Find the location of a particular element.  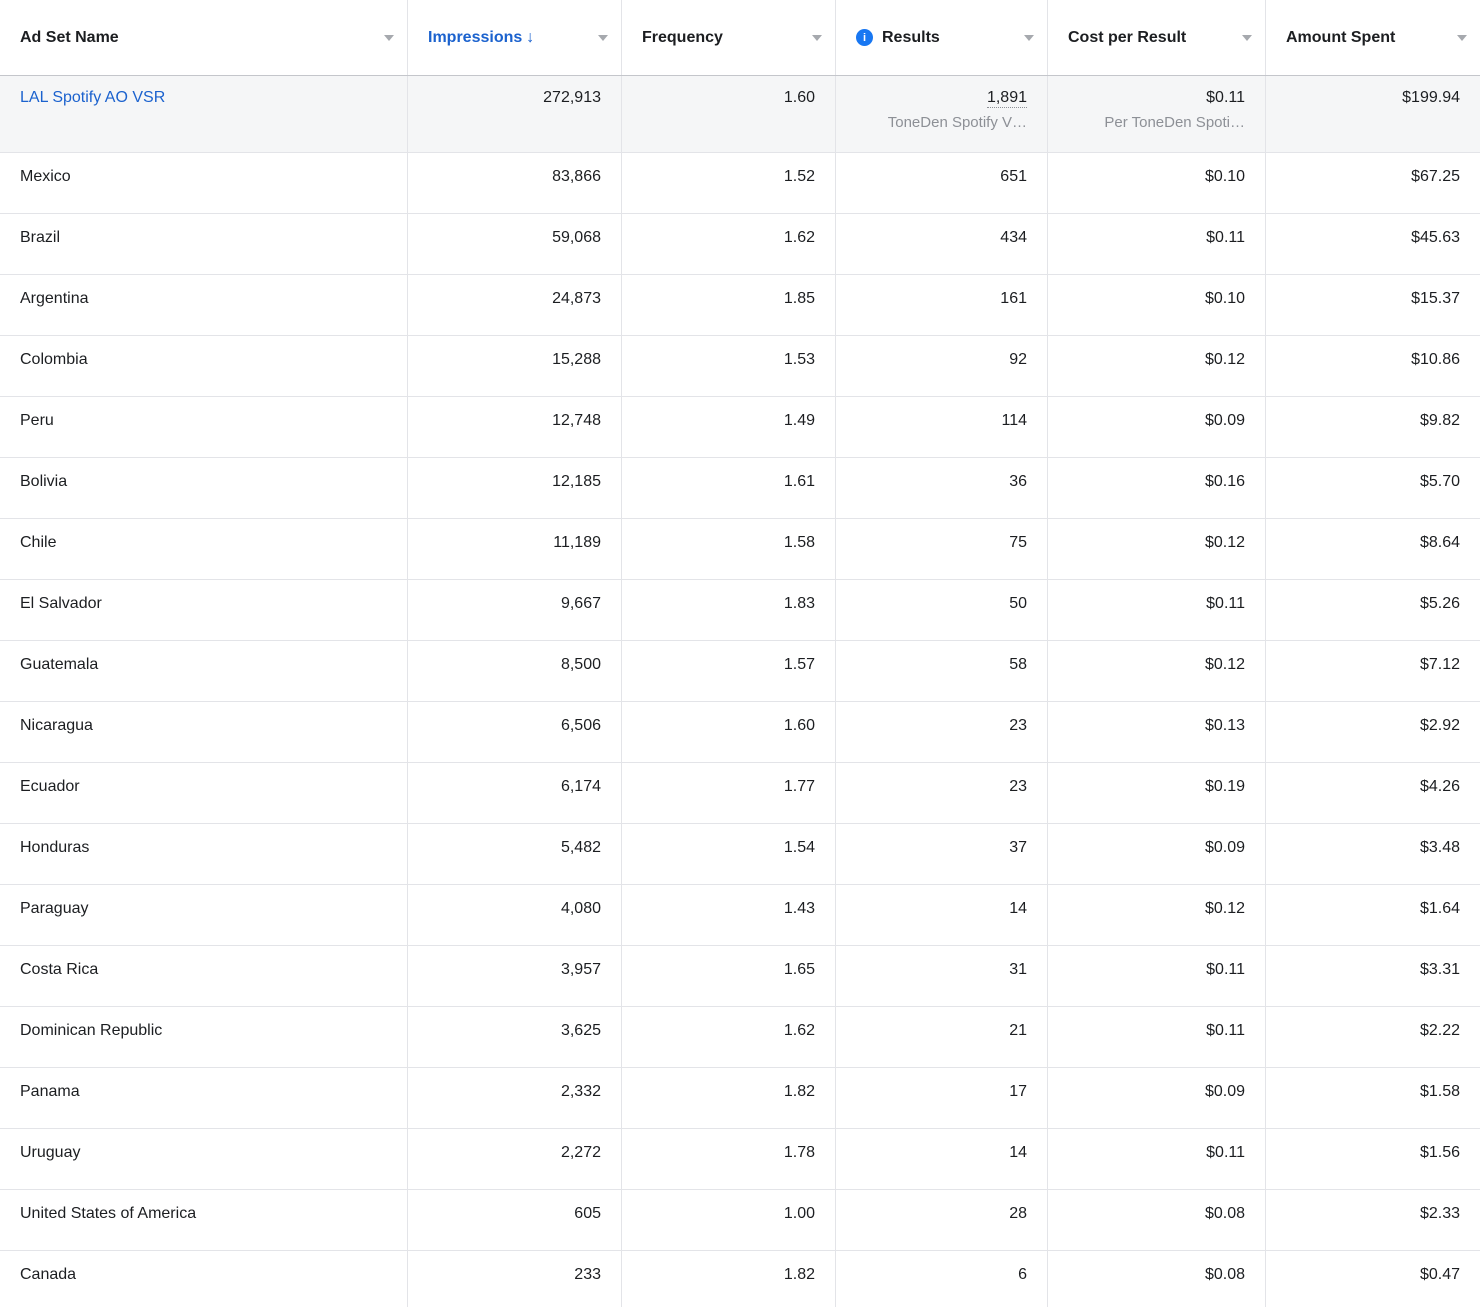

ad-set-name-cell: LAL Spotify AO VSR is located at coordinates (204, 114).